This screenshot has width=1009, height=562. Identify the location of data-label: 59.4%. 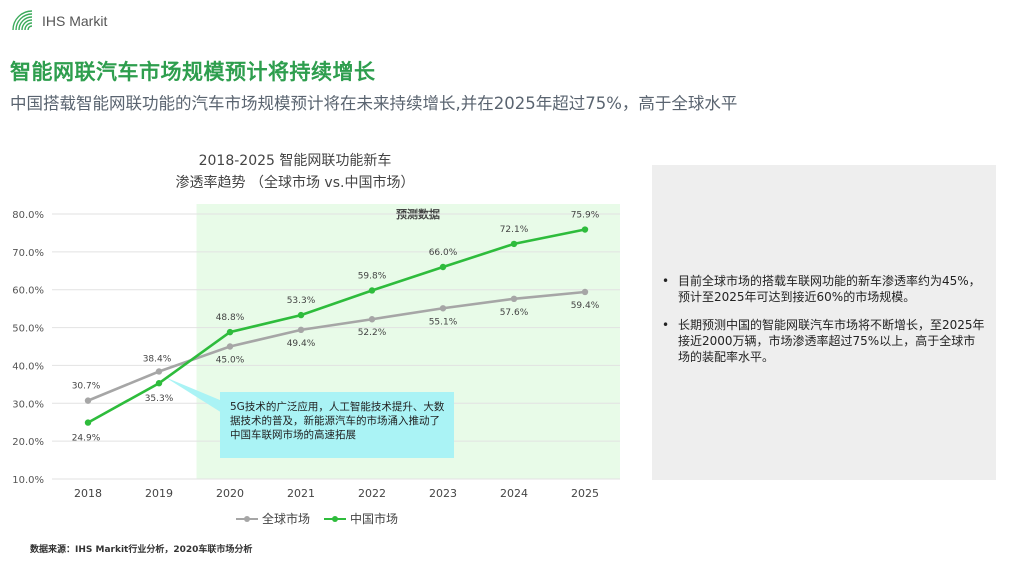
(585, 306).